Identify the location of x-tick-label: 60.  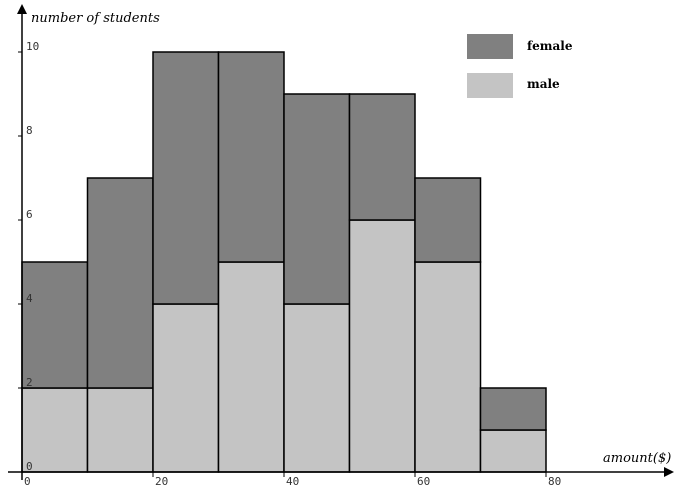
(423, 481).